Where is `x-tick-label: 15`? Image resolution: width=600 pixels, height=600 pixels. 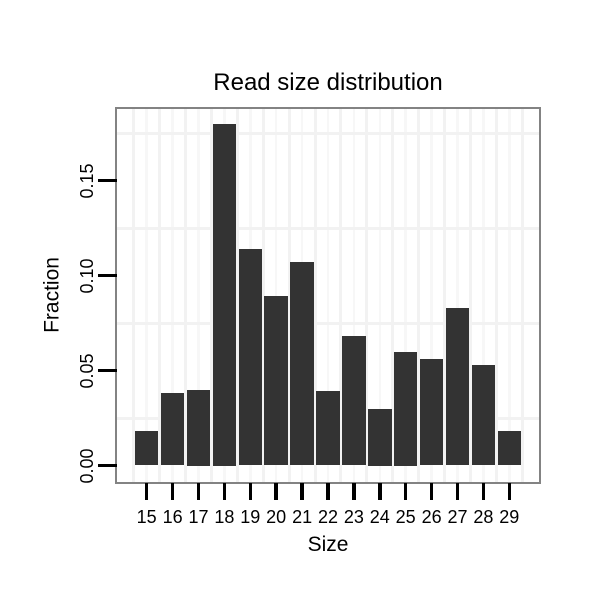 x-tick-label: 15 is located at coordinates (146, 517).